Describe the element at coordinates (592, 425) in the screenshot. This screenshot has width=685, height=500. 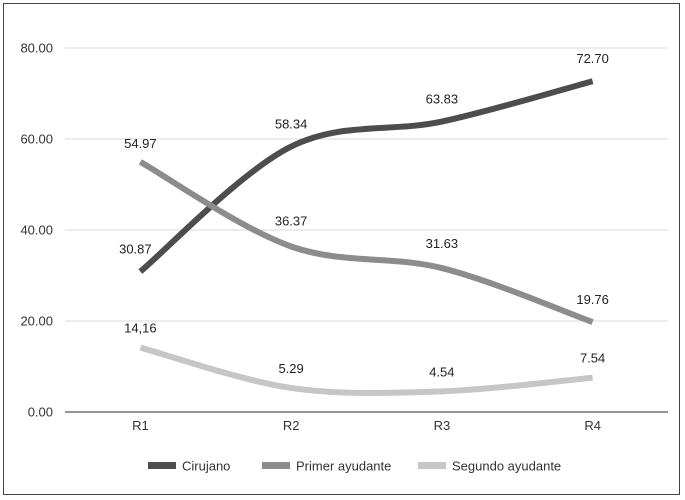
I see `x-tick-label: R4` at that location.